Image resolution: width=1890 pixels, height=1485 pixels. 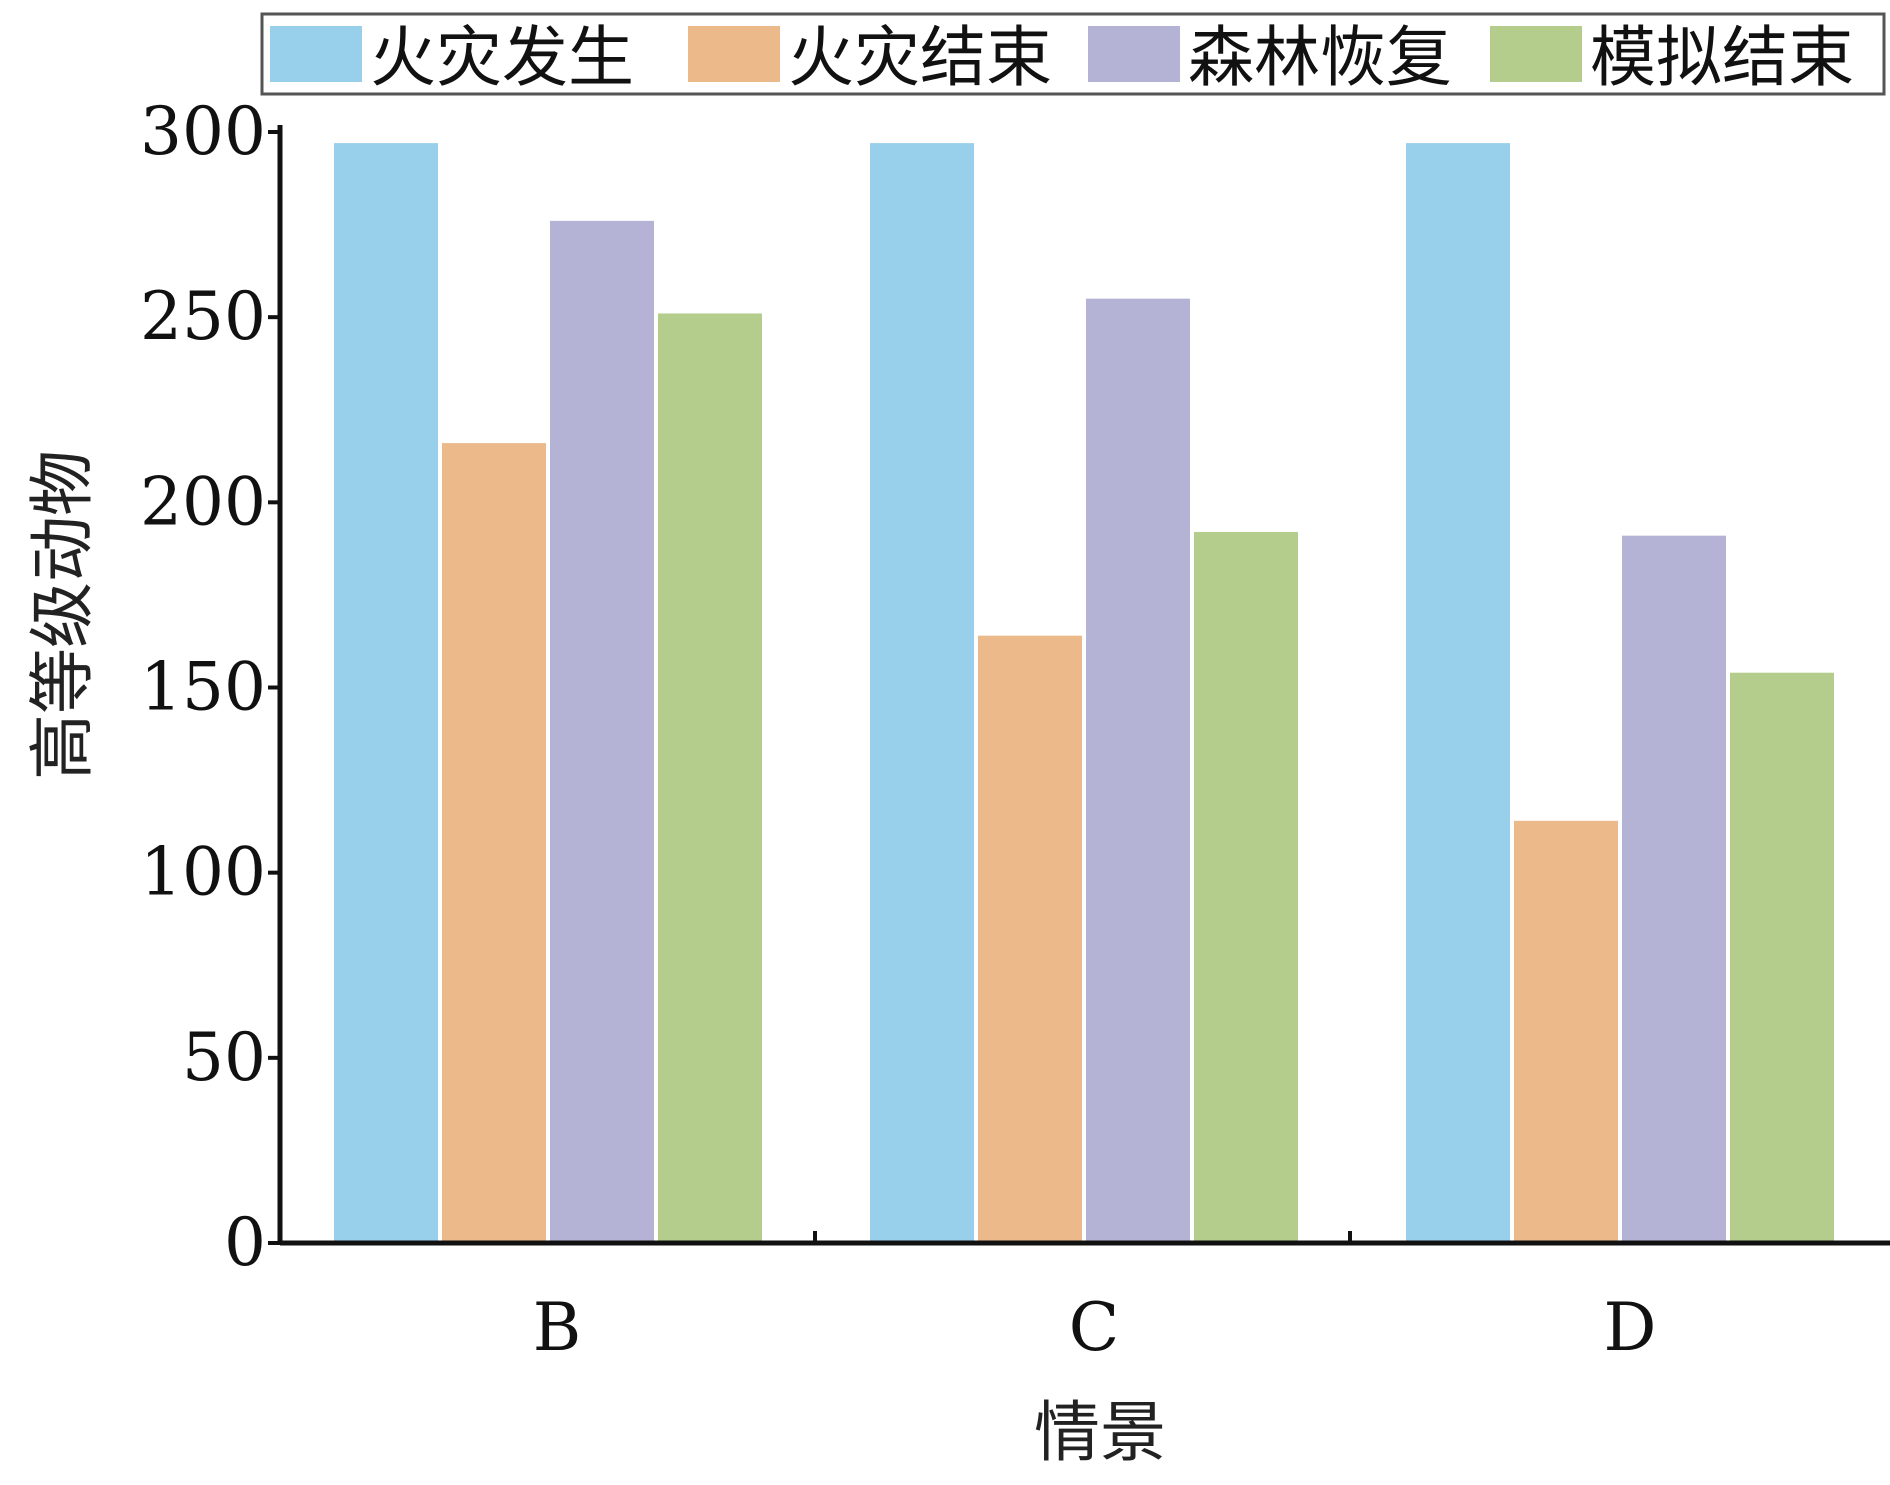 I want to click on x-category-label: B, so click(x=557, y=1327).